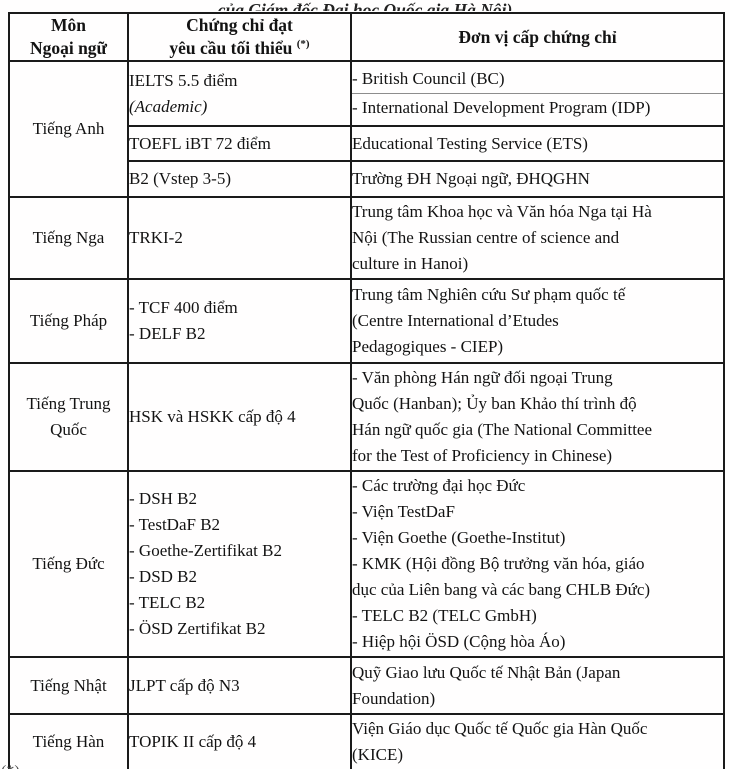  Describe the element at coordinates (502, 429) in the screenshot. I see `issuer-line: Hán ngữ quốc gia (The National Committee` at that location.